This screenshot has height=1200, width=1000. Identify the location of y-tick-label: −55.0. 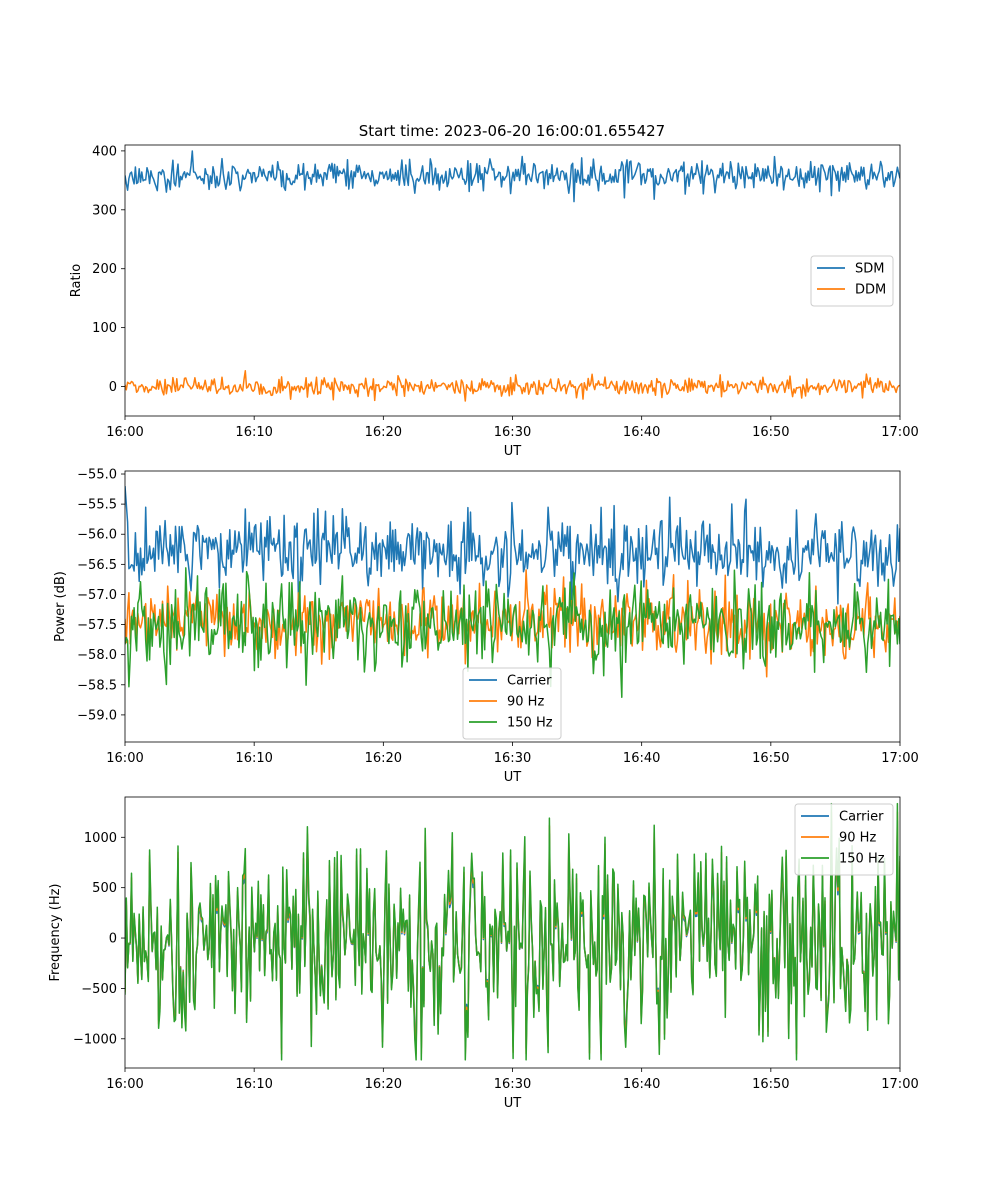
(97, 475).